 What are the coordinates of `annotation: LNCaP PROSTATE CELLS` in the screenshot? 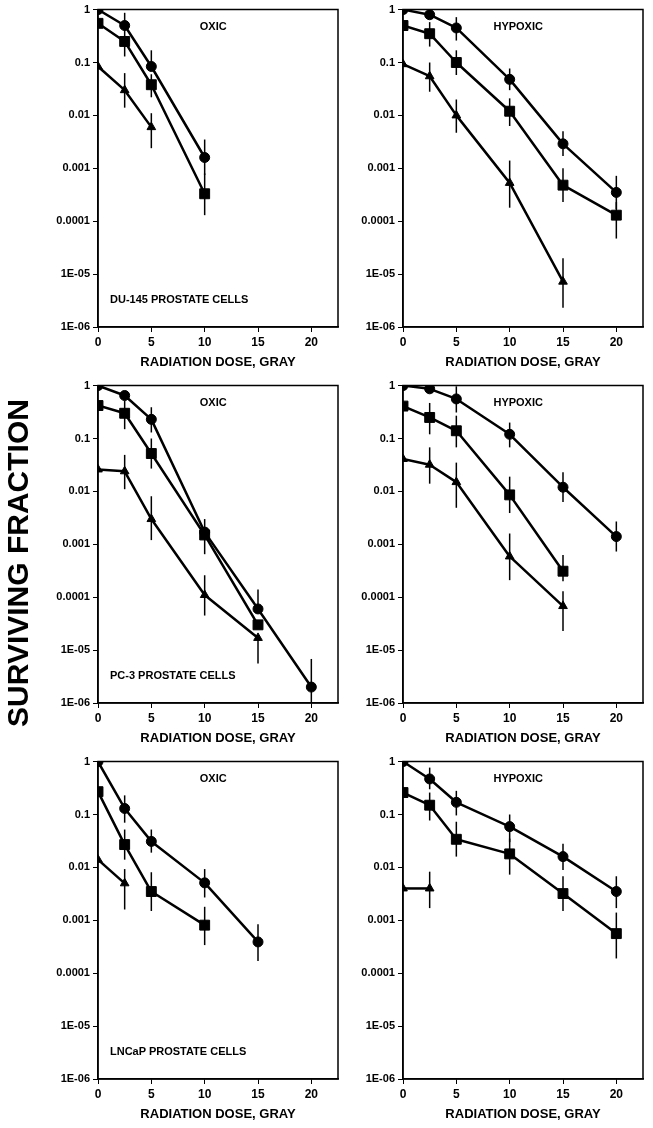 It's located at (178, 1050).